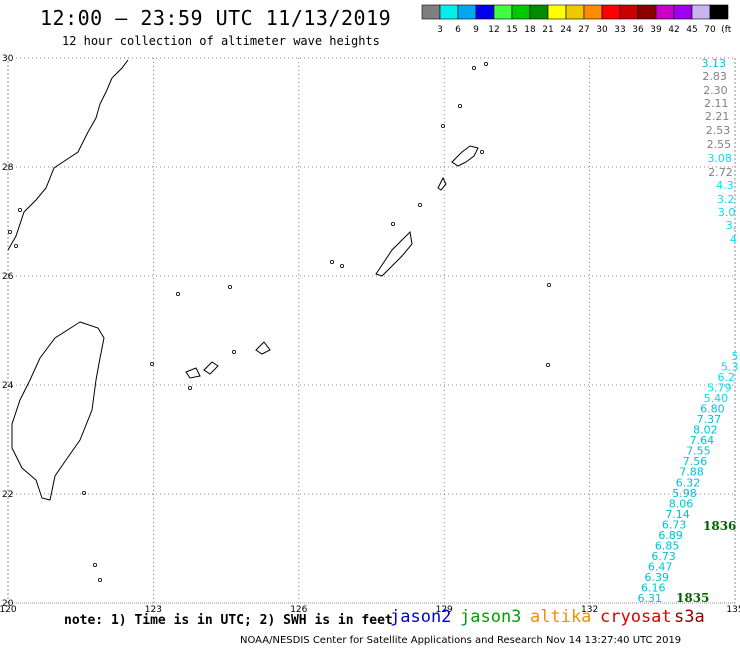  Describe the element at coordinates (442, 183) in the screenshot. I see `tokunoshima-island` at that location.